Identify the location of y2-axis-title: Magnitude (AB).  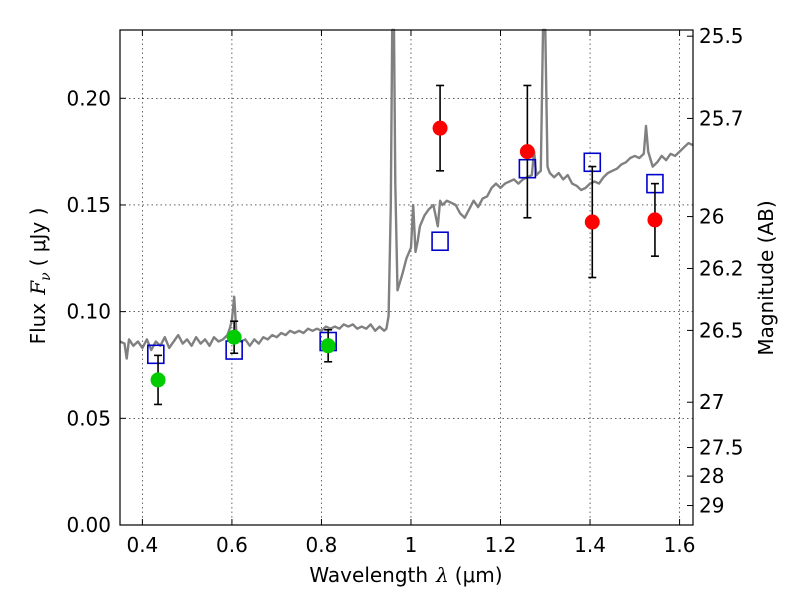
(766, 277).